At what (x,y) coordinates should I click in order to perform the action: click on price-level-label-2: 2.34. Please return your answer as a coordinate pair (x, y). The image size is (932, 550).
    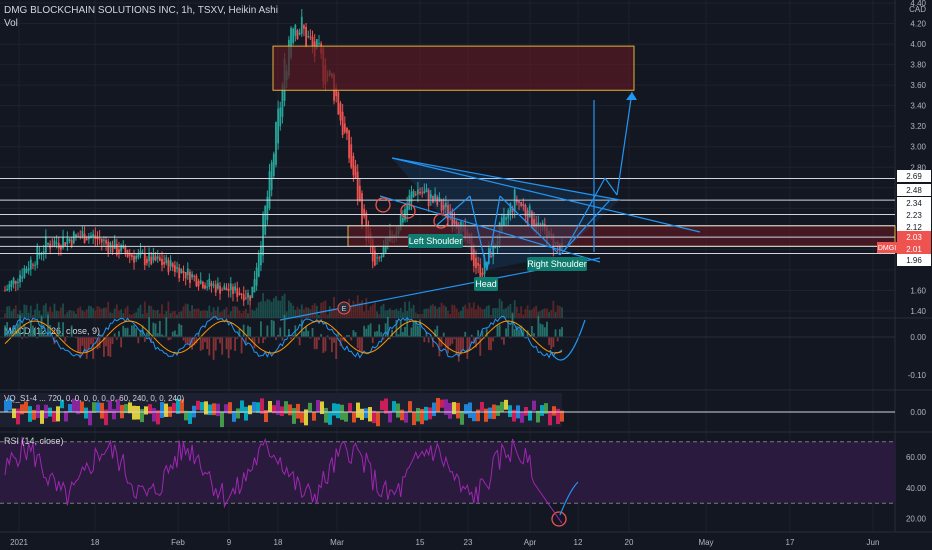
    Looking at the image, I should click on (914, 203).